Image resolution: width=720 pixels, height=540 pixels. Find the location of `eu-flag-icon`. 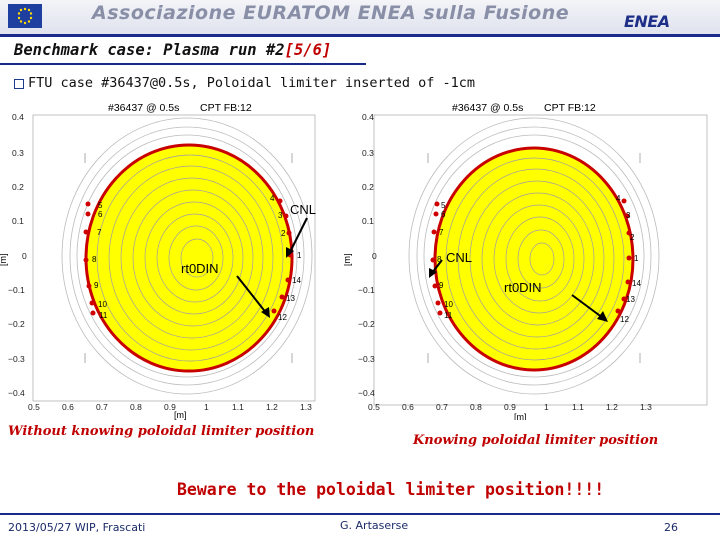

eu-flag-icon is located at coordinates (25, 16).